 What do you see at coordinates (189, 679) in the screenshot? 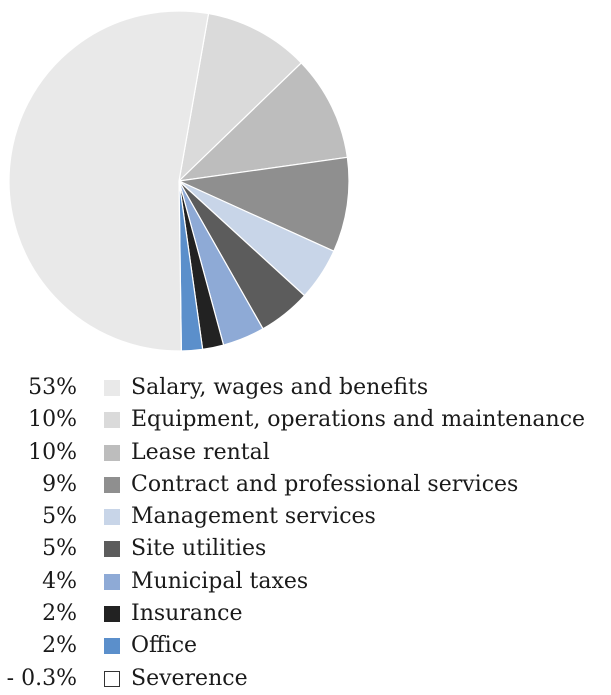
I see `legend-label: Severence` at bounding box center [189, 679].